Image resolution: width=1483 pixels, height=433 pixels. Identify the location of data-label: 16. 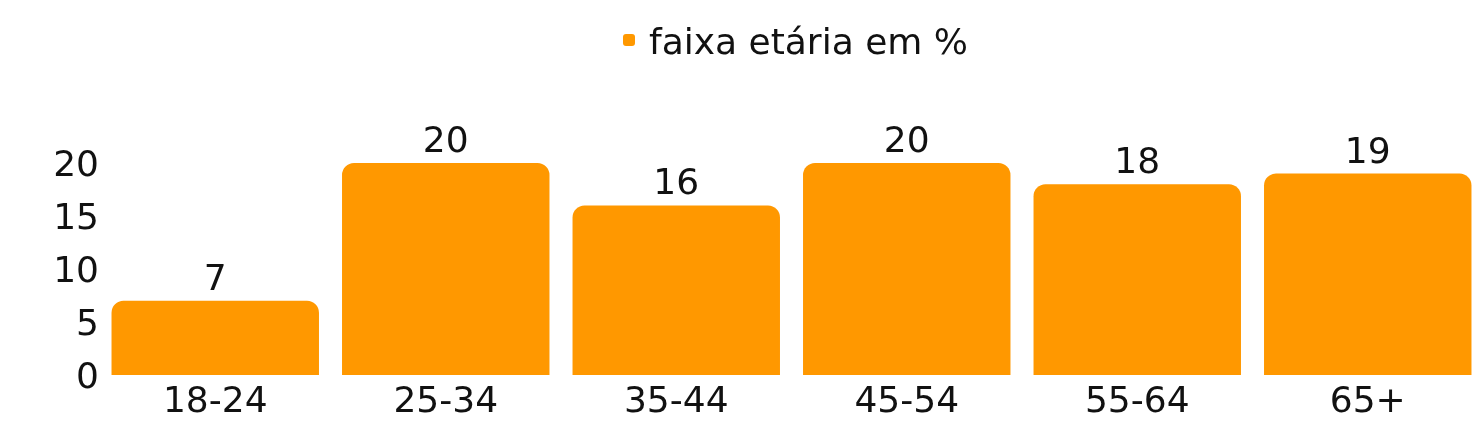
(676, 182).